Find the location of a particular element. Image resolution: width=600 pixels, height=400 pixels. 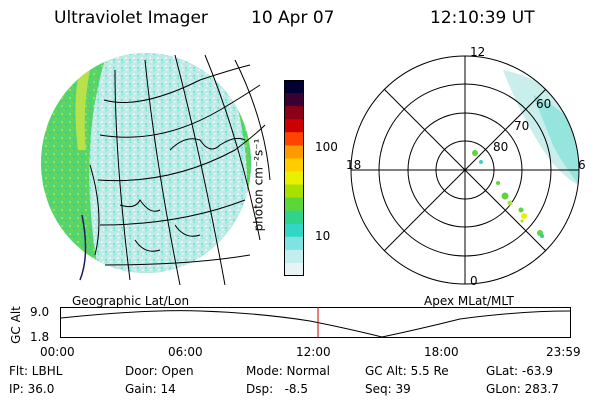

info-ip: IP: 36.0 is located at coordinates (32, 389).